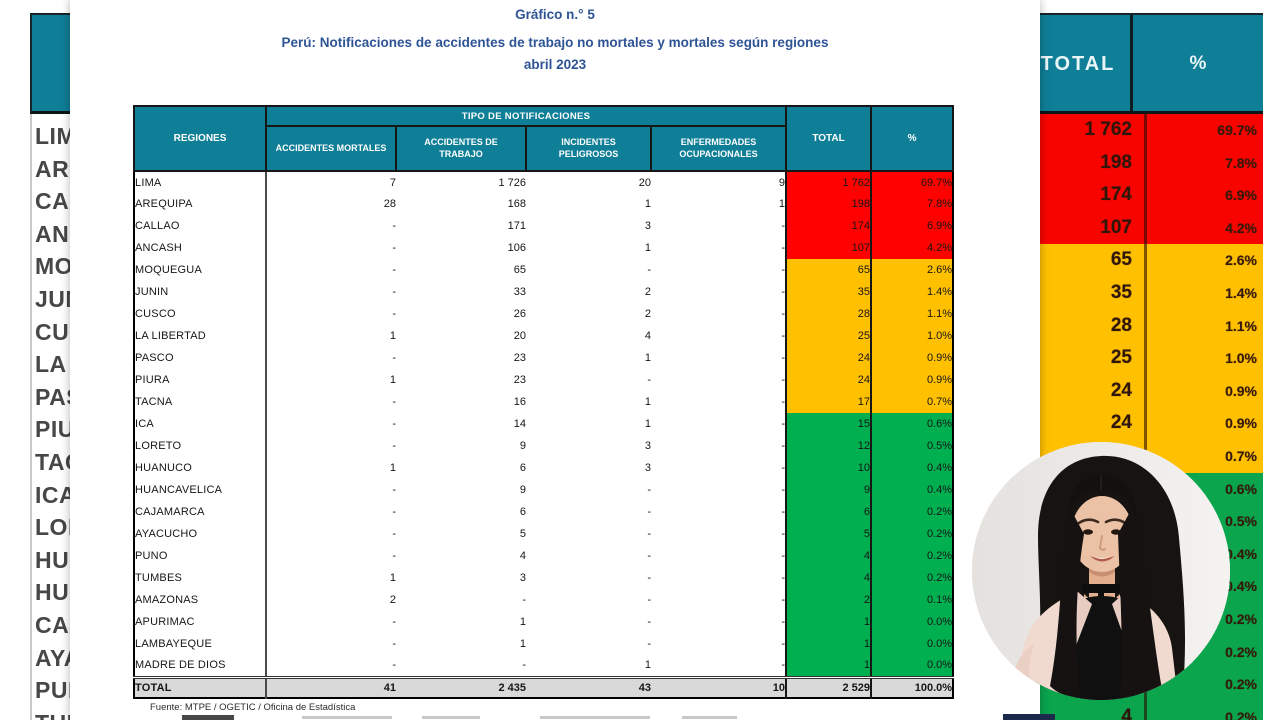 The width and height of the screenshot is (1270, 720). I want to click on trabajo-cell: 4, so click(522, 556).